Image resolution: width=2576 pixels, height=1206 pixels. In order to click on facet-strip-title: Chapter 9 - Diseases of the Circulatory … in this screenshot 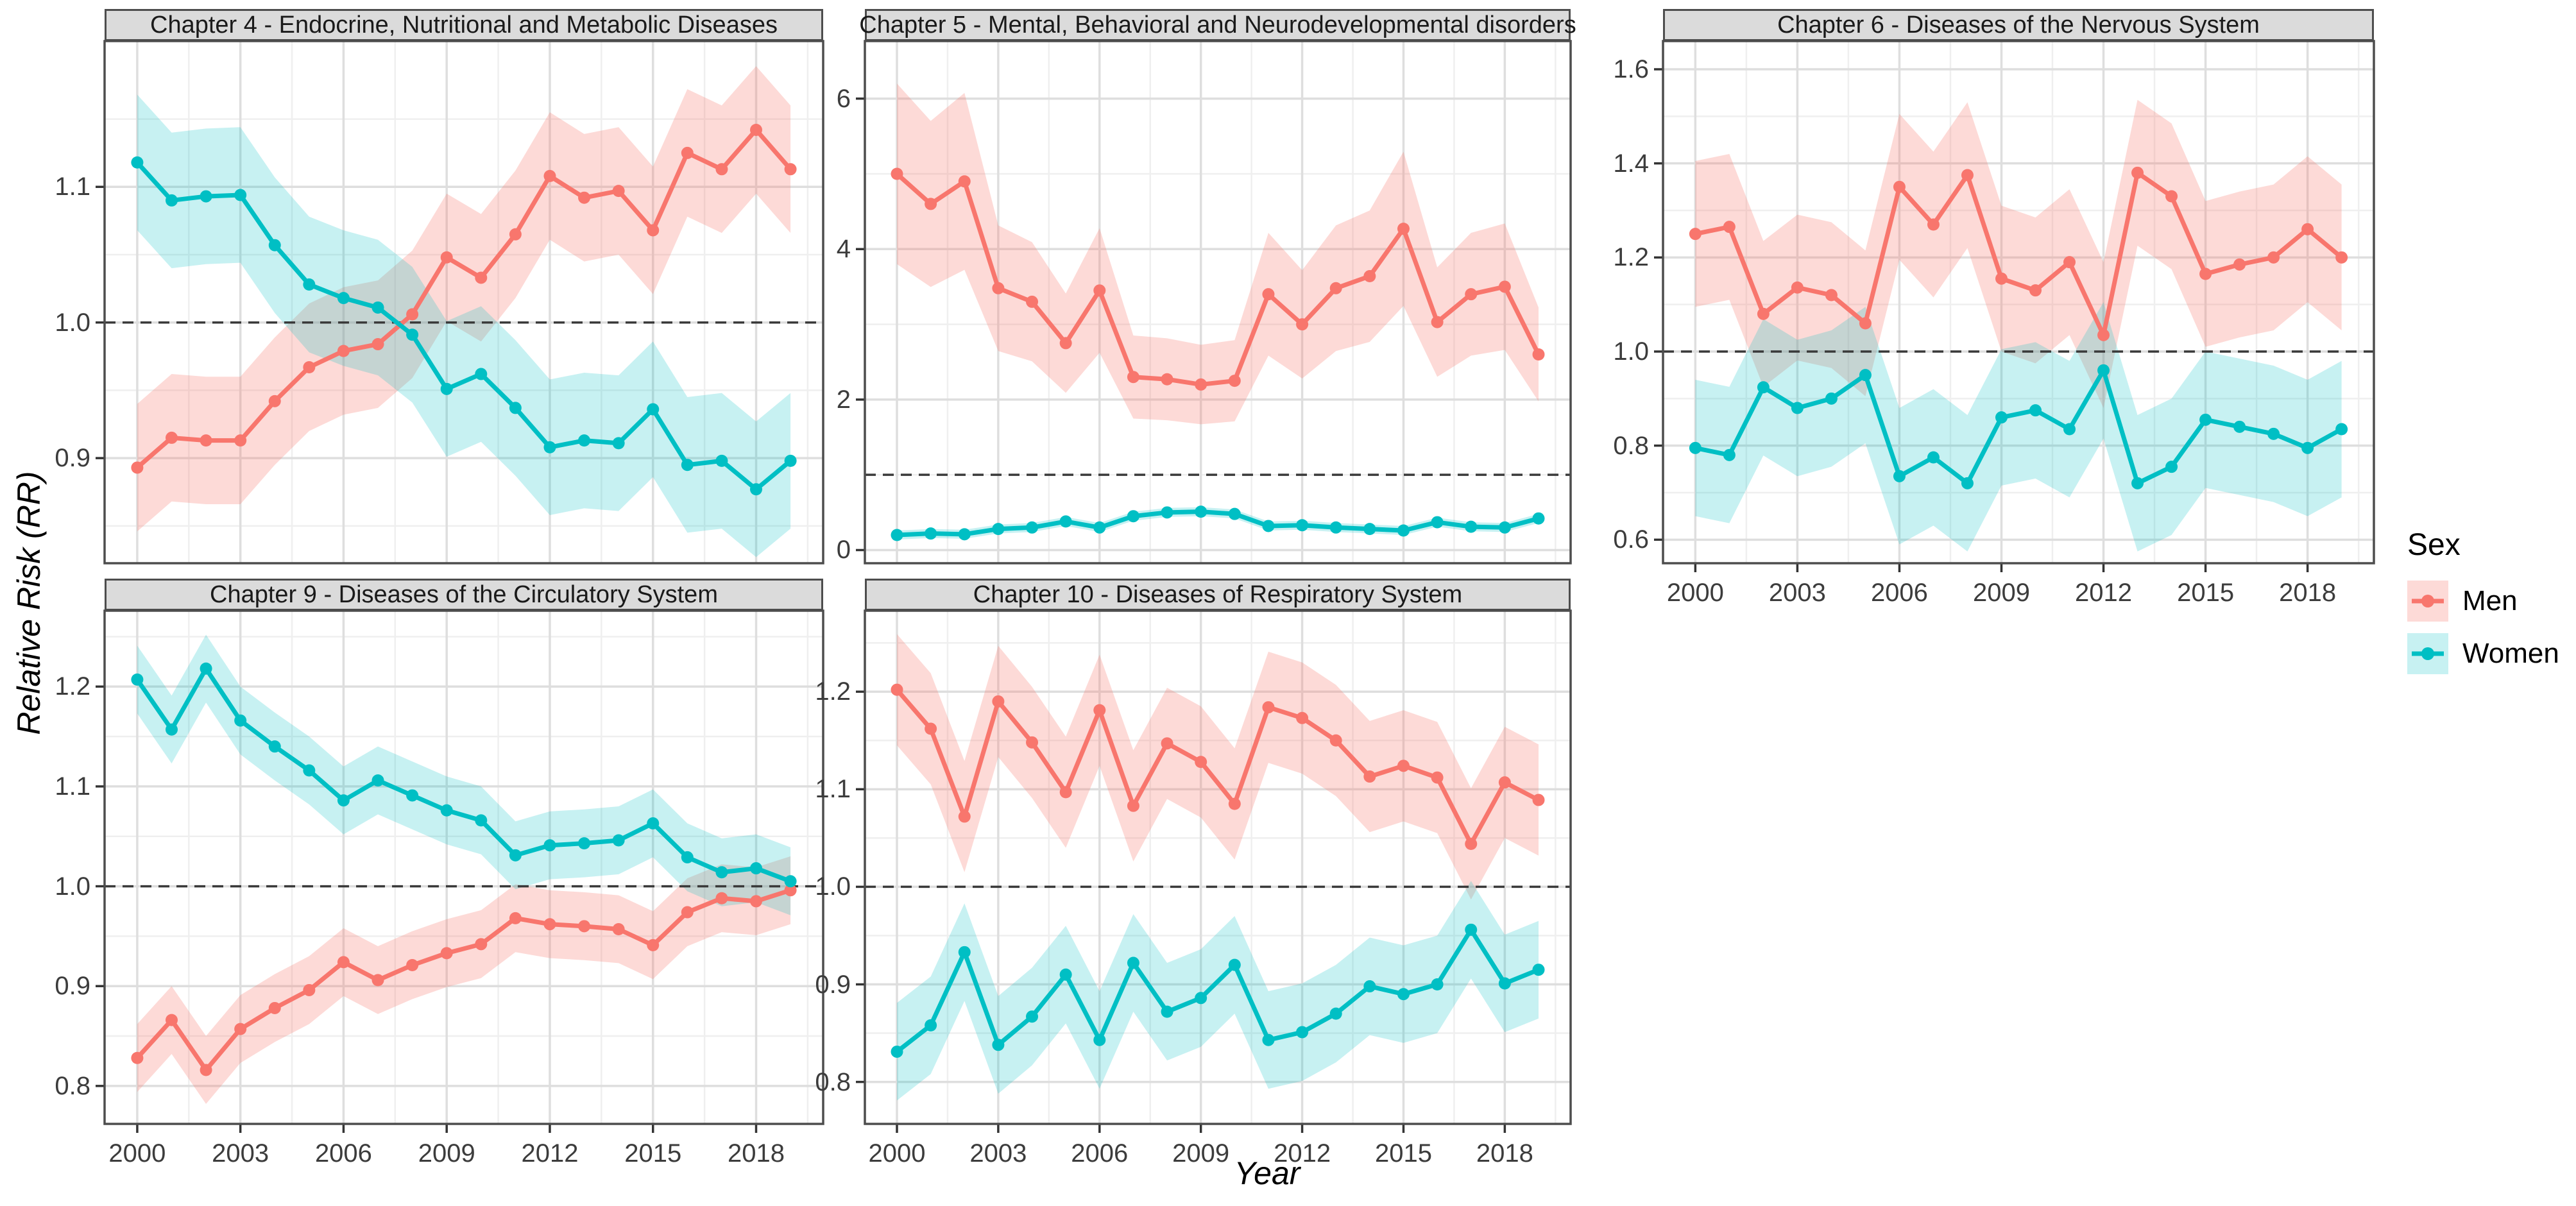, I will do `click(464, 594)`.